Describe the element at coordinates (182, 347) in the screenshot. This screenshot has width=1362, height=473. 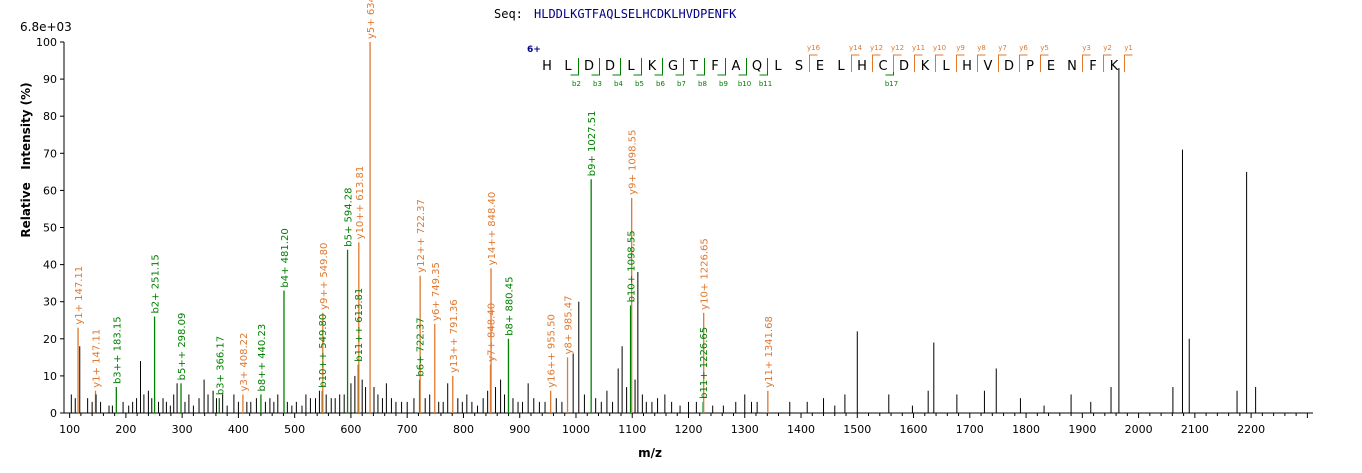
I see `peak-label: b5++ 298.09` at that location.